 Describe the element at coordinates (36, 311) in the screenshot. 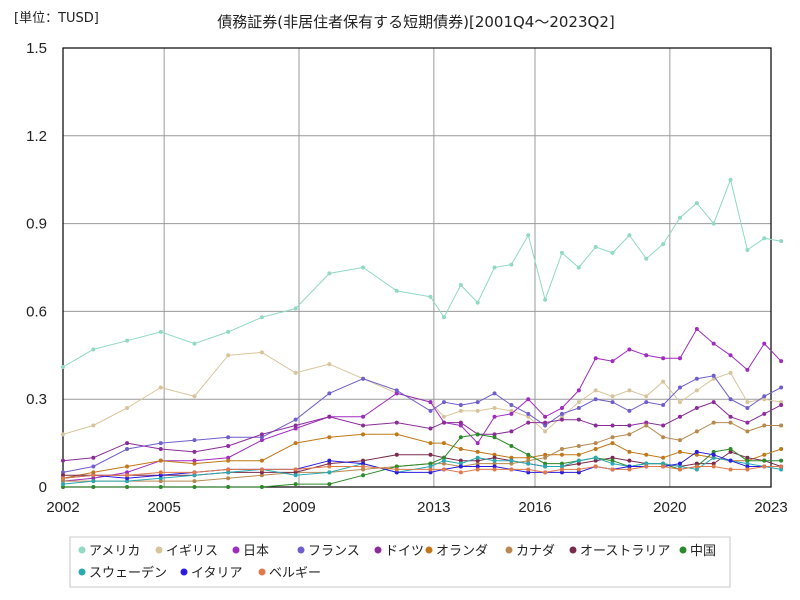

I see `y-tick-label: 0.6` at that location.